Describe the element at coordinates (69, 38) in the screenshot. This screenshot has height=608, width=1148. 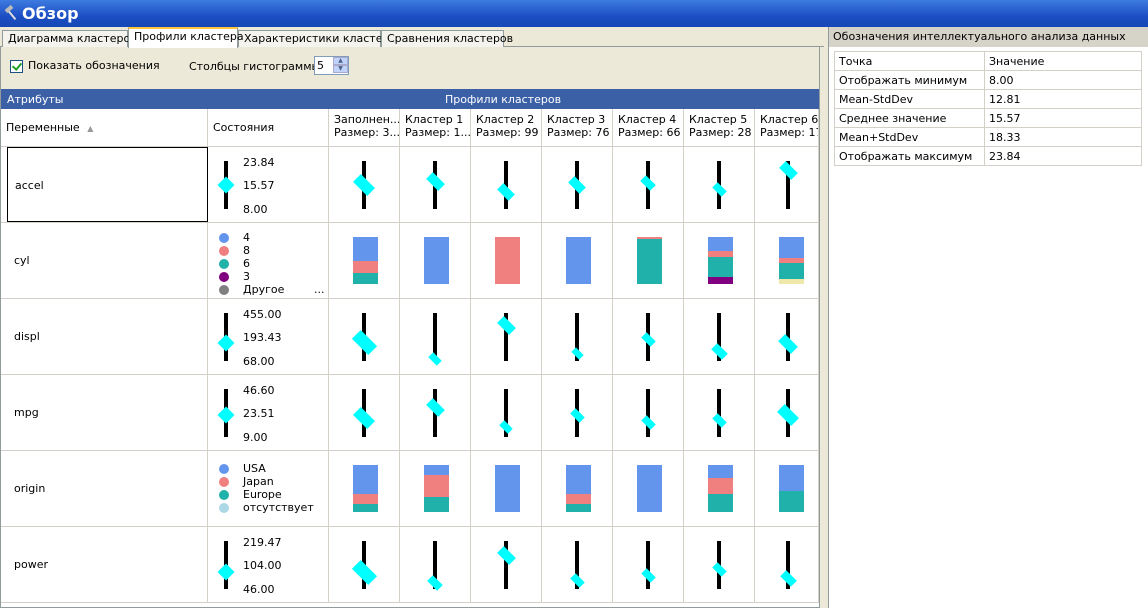
I see `tab-cluster-diagram: Диаграмма кластеров` at that location.